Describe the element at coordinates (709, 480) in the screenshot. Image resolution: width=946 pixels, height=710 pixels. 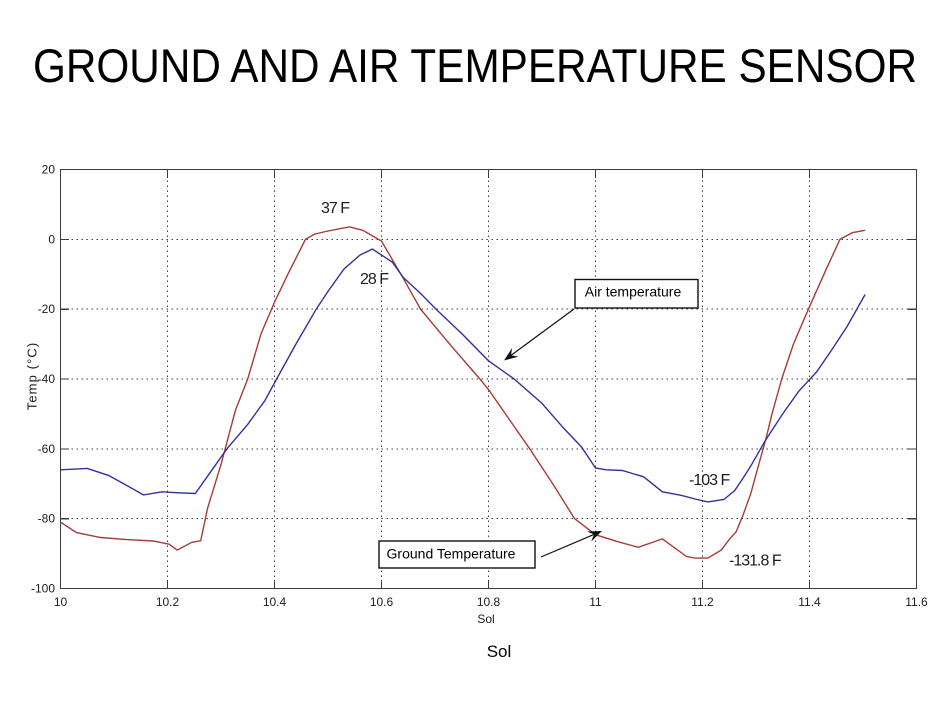
I see `svg-text: -103 F` at that location.